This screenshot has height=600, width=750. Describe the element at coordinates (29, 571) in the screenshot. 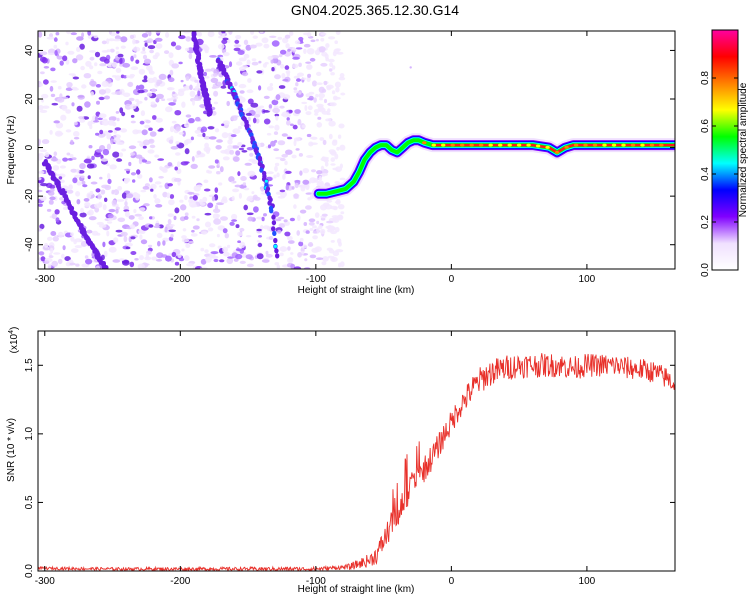

I see `snr-ytick-0: 0.0` at that location.